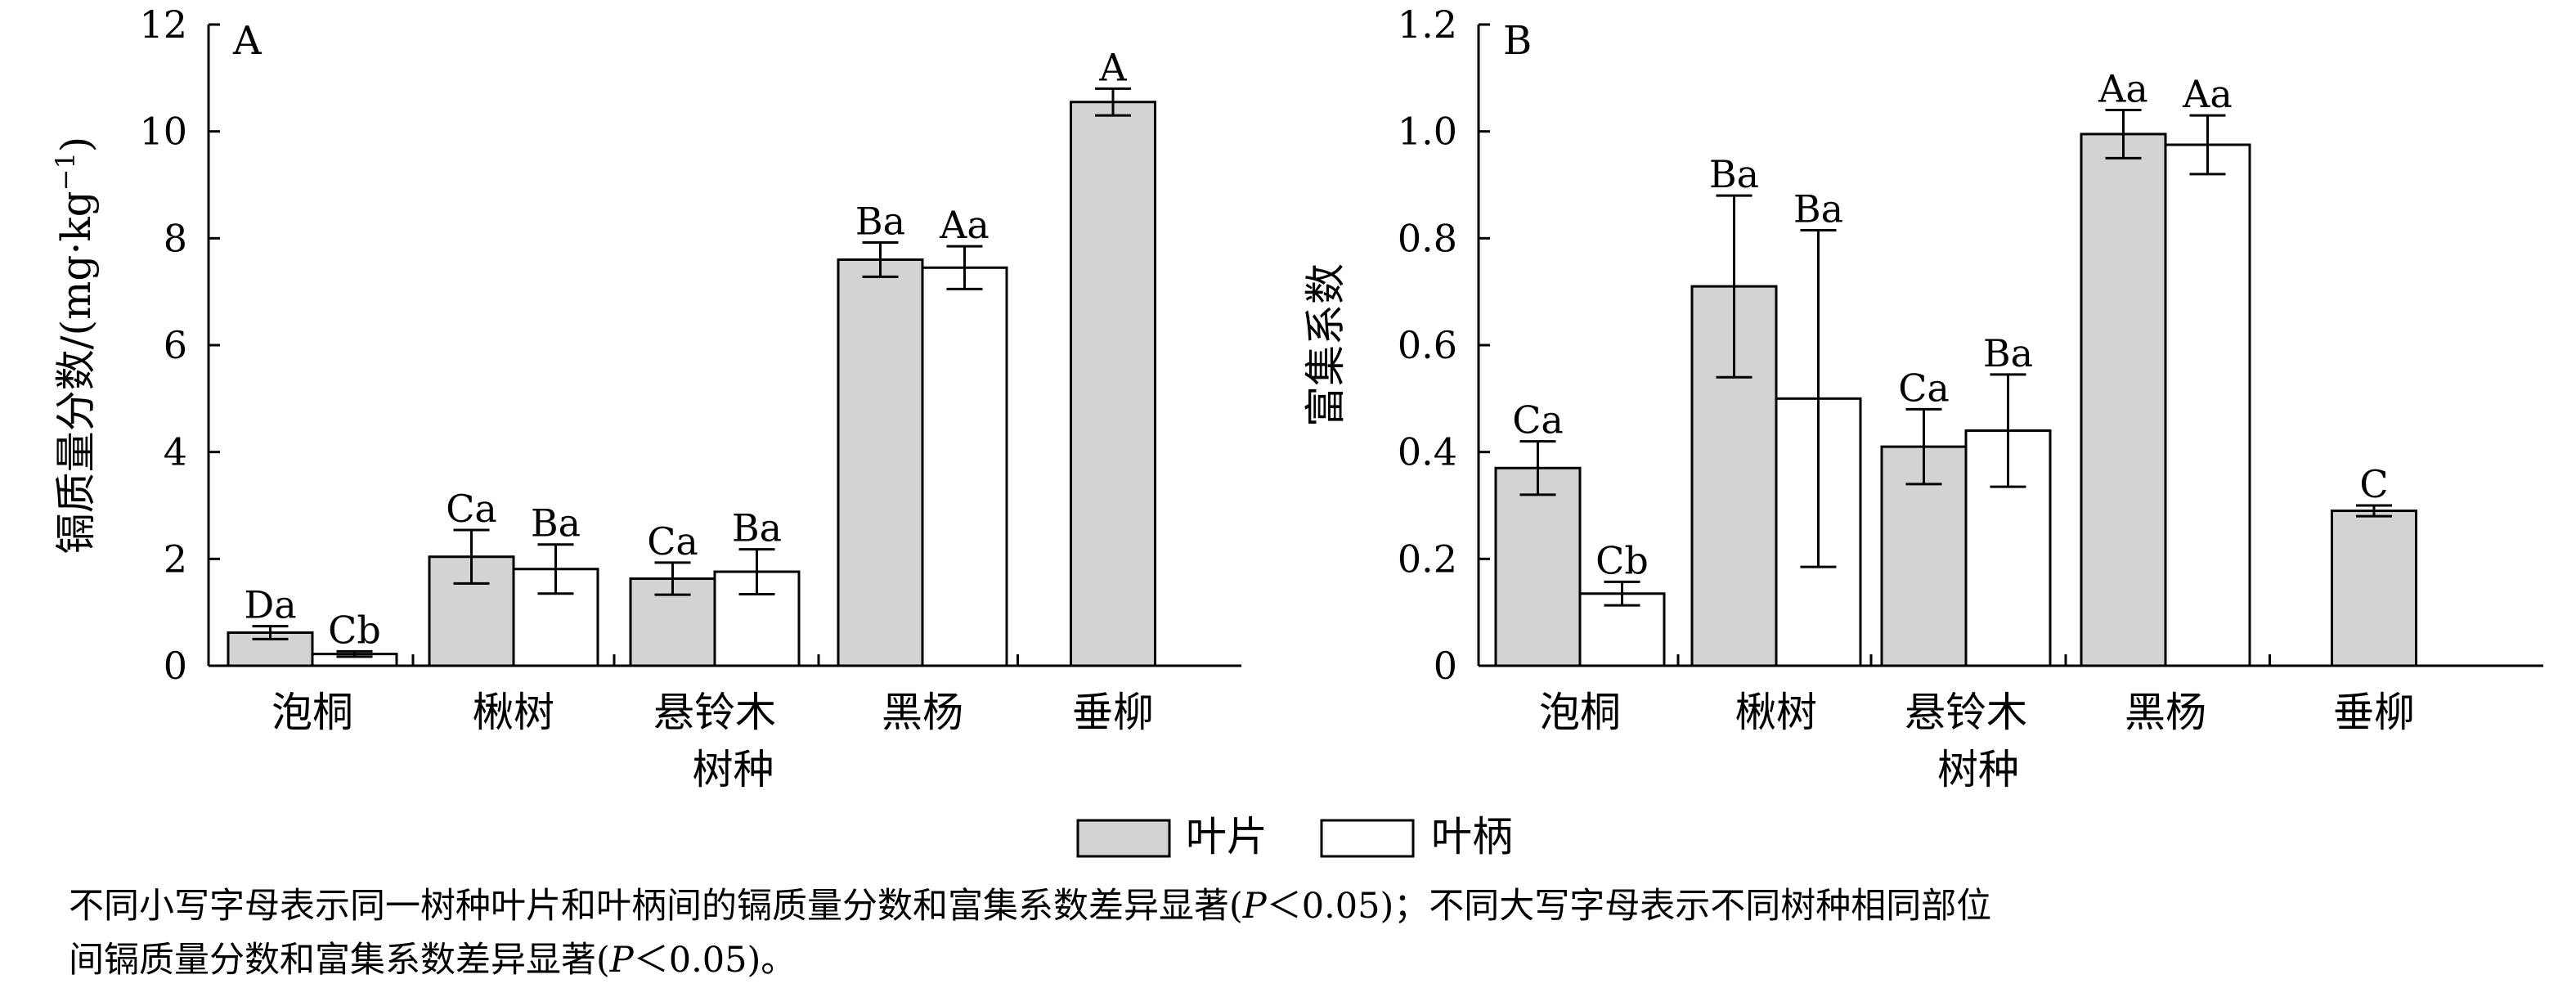  I want to click on caption-text: ＜0.05)；不同大写字母表示不同树种相同部位, so click(1629, 906).